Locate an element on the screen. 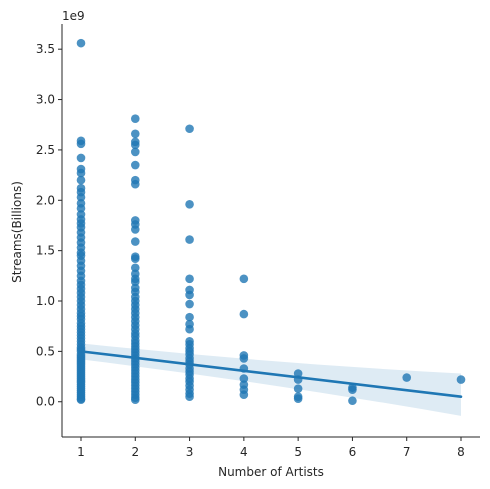 The image size is (490, 489). x-tick-label: 3 is located at coordinates (190, 452).